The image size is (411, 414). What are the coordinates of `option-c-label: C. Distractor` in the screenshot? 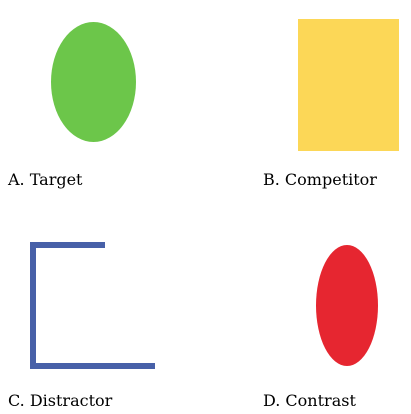 It's located at (60, 400).